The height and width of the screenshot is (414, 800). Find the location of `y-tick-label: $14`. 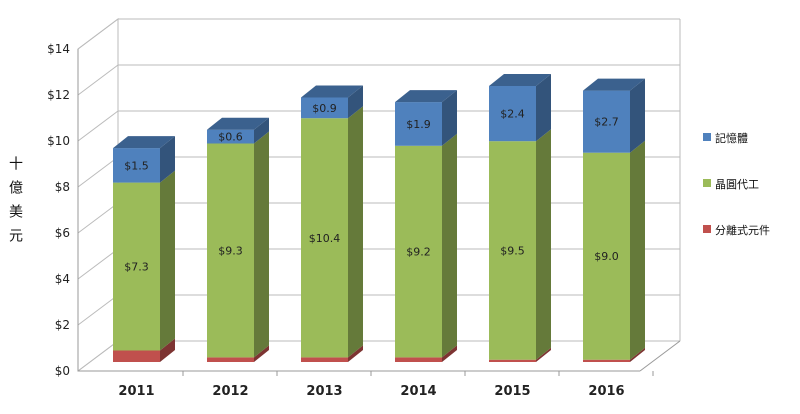

y-tick-label: $14 is located at coordinates (58, 49).